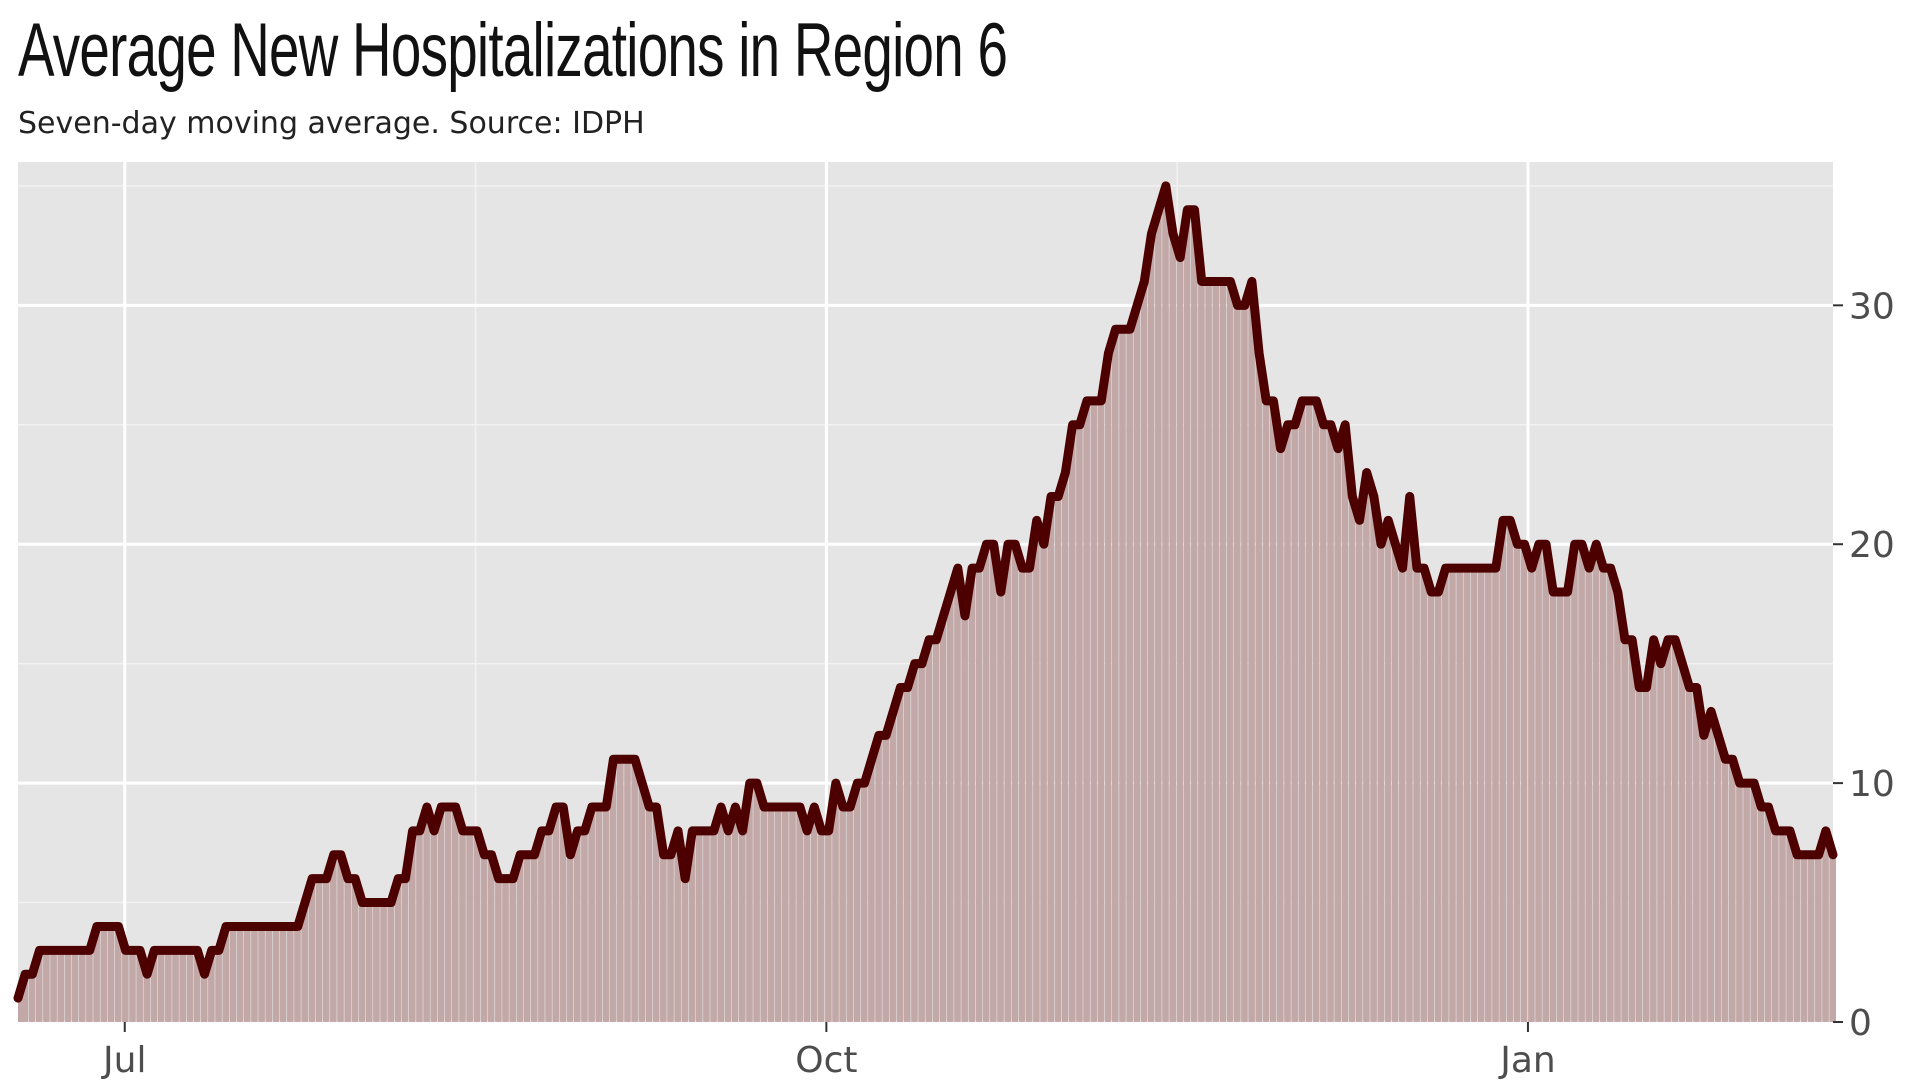  Describe the element at coordinates (1527, 1060) in the screenshot. I see `x-tick-label: Jan` at that location.